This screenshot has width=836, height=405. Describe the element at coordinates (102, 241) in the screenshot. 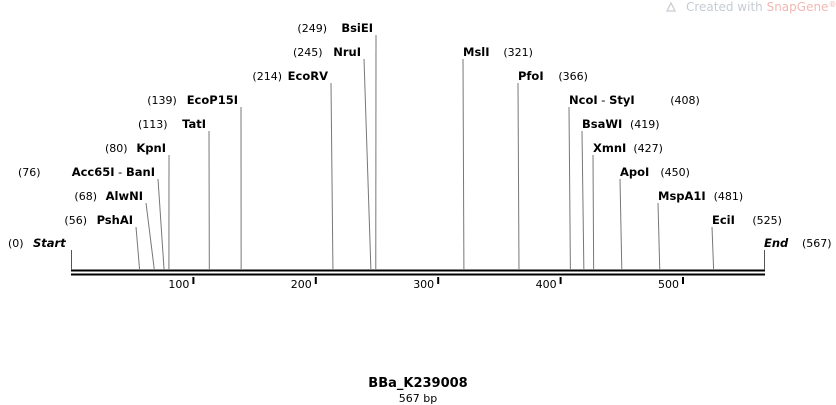

I see `site-pshai: PshAI (56)` at that location.